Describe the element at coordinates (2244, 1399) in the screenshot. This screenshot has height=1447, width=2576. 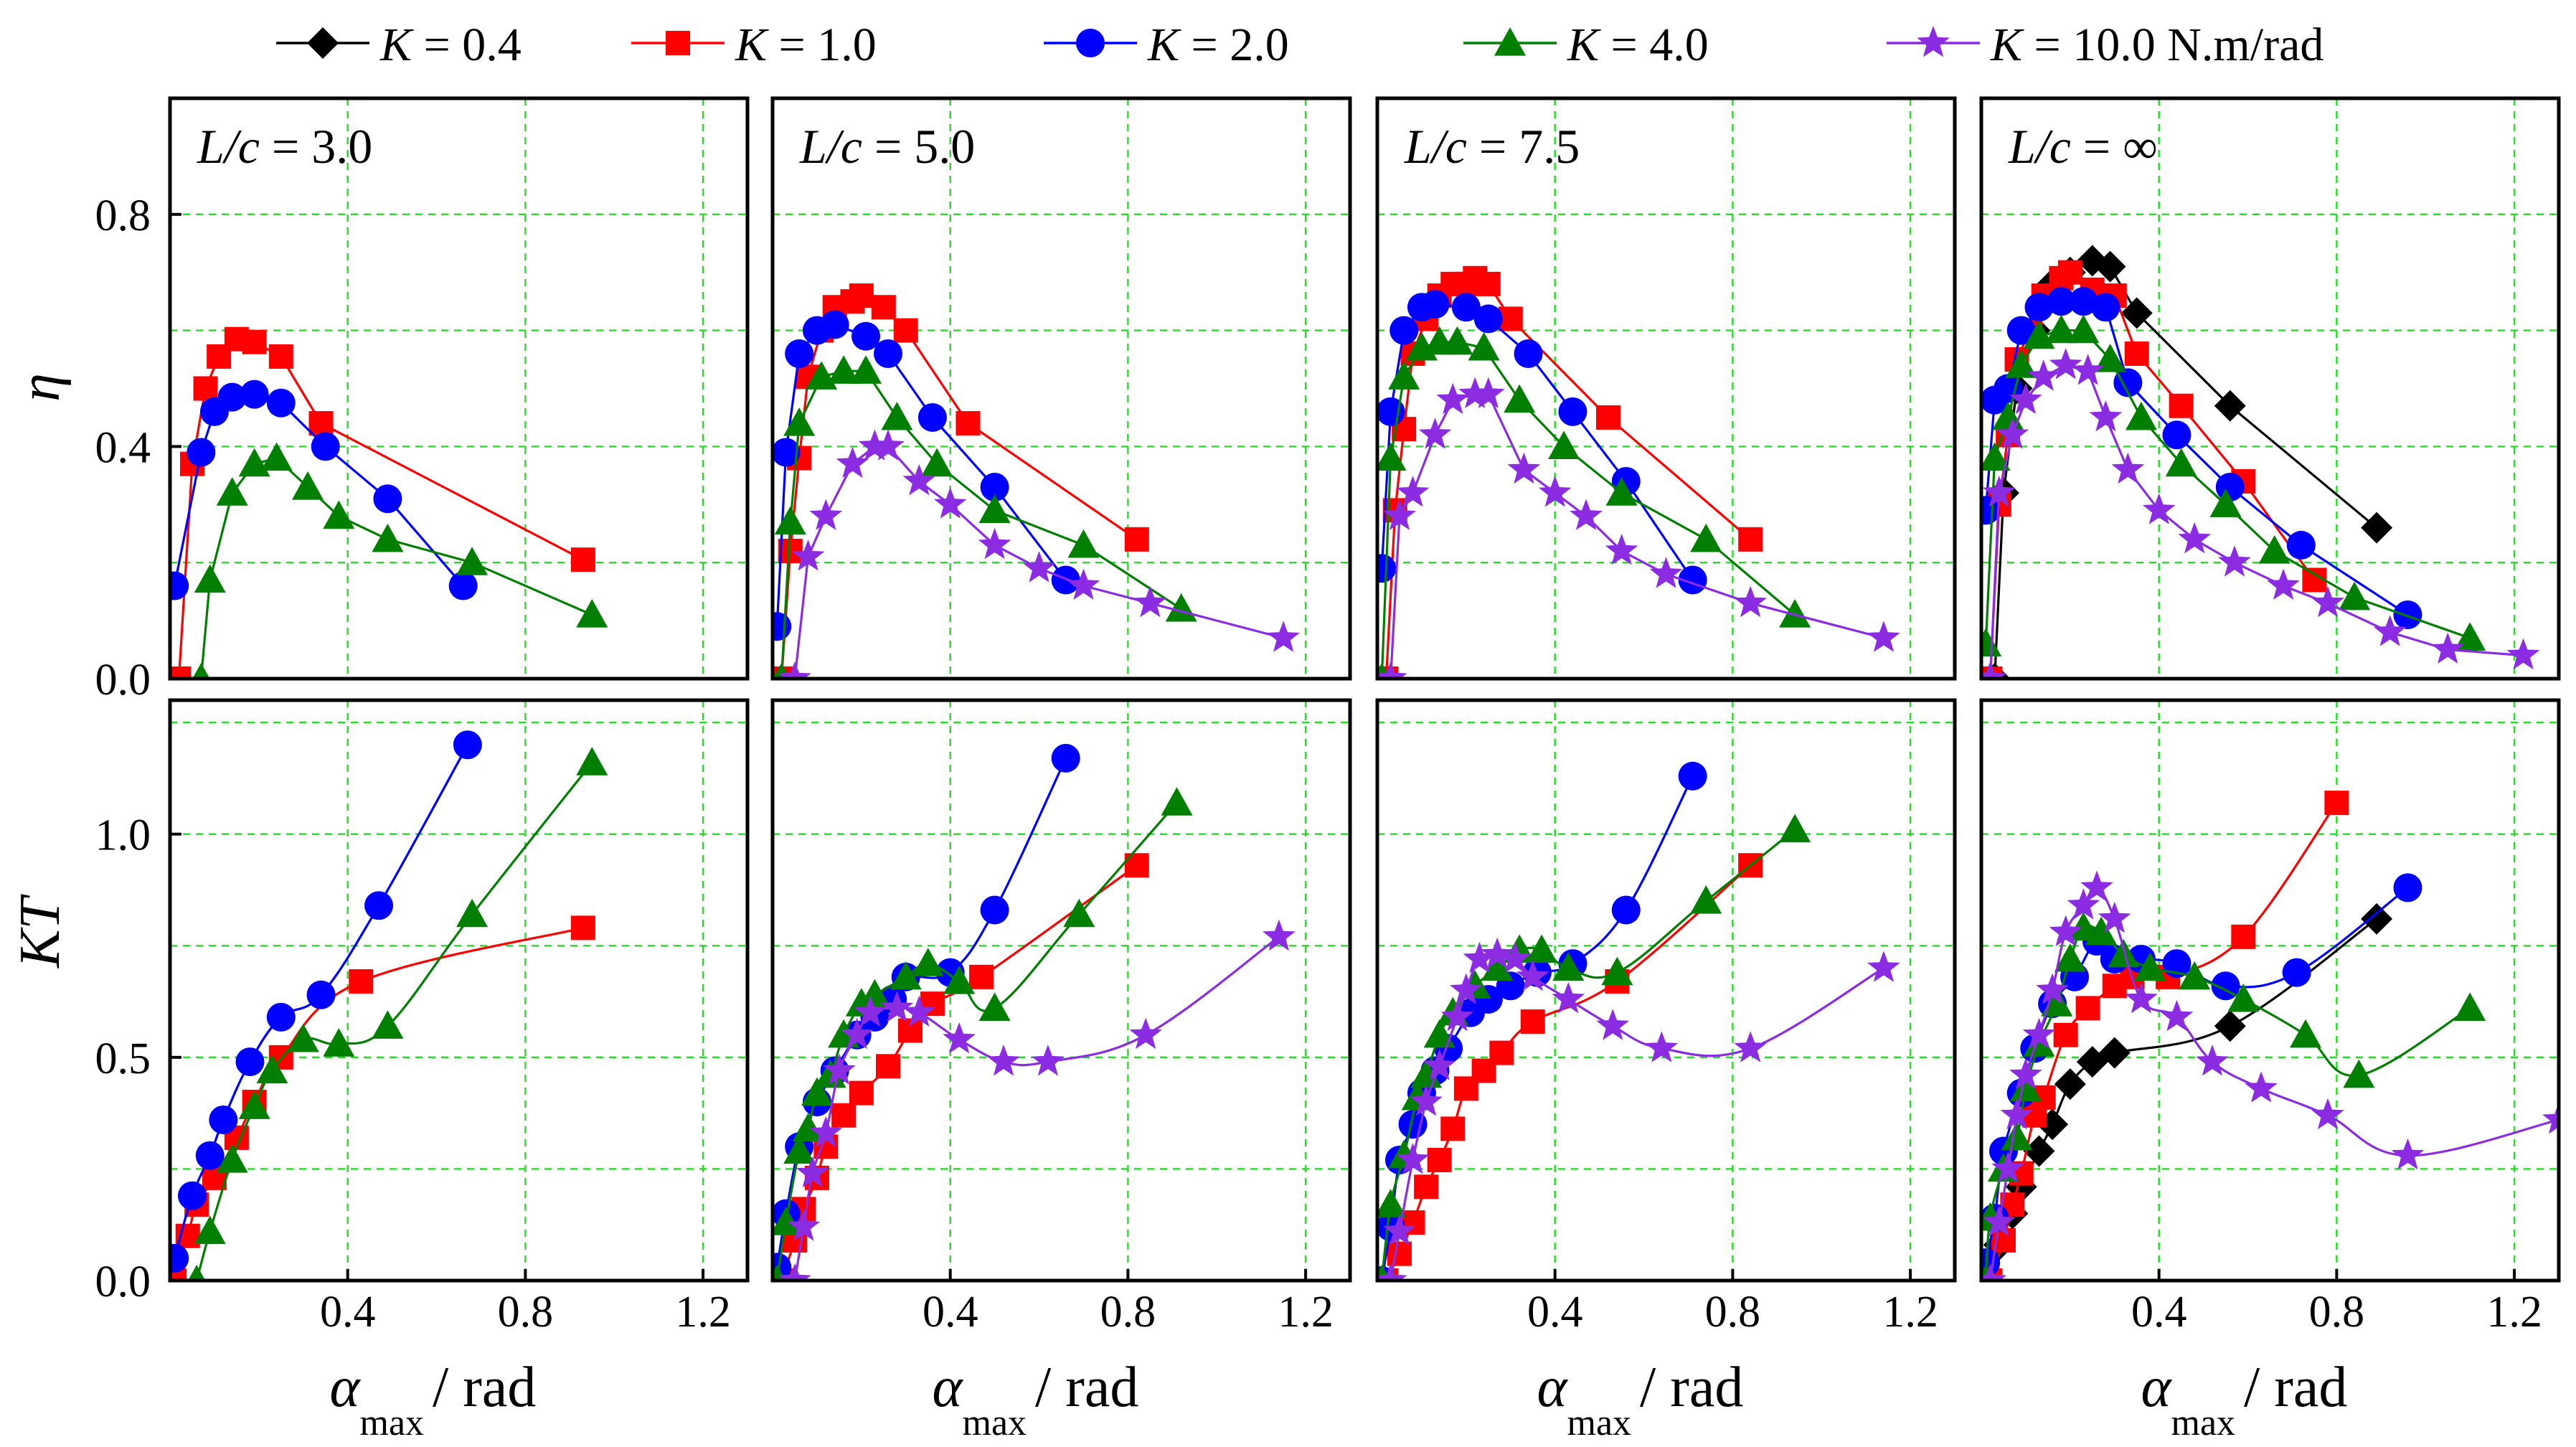
I see `x-axis-title: αmax/ rad` at that location.